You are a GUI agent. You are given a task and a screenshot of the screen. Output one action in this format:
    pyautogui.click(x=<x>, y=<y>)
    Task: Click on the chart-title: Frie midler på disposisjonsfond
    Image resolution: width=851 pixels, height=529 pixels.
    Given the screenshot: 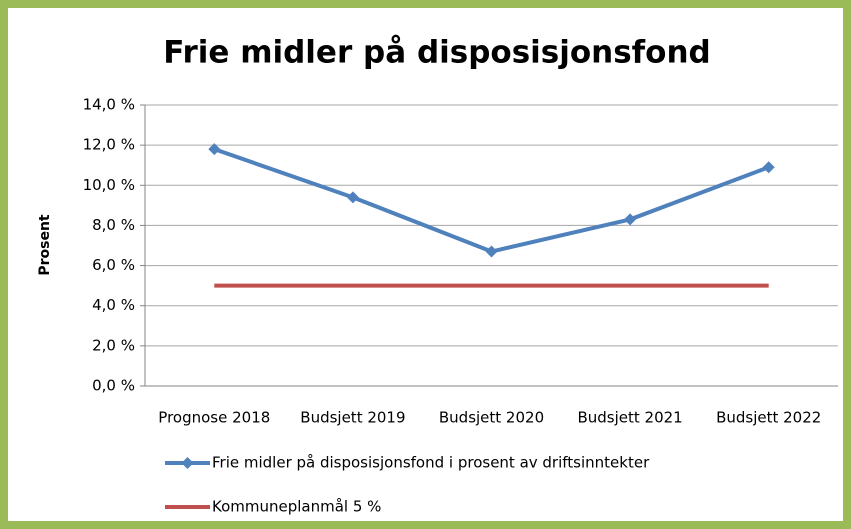 What is the action you would take?
    pyautogui.click(x=436, y=53)
    